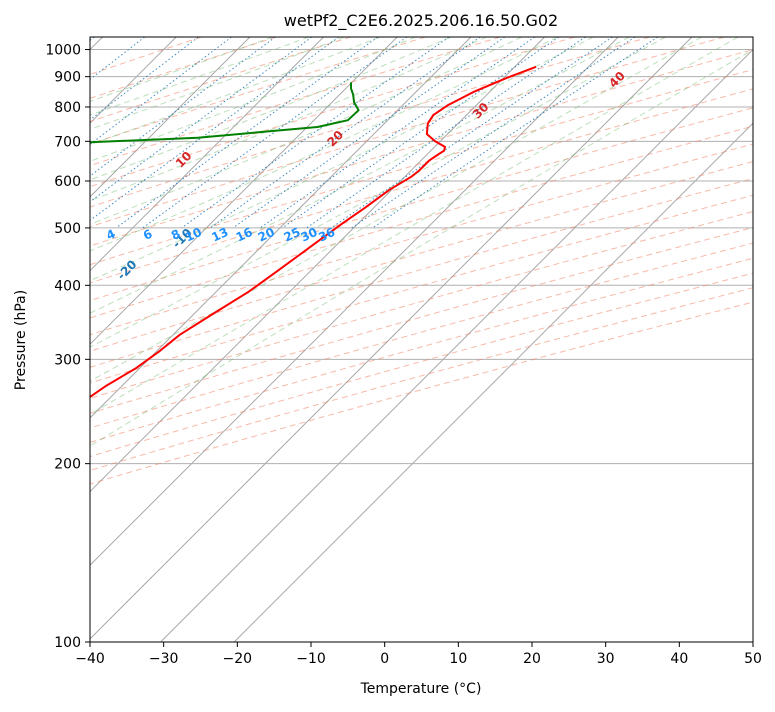  What do you see at coordinates (606, 659) in the screenshot?
I see `x-tick-label: 30` at bounding box center [606, 659].